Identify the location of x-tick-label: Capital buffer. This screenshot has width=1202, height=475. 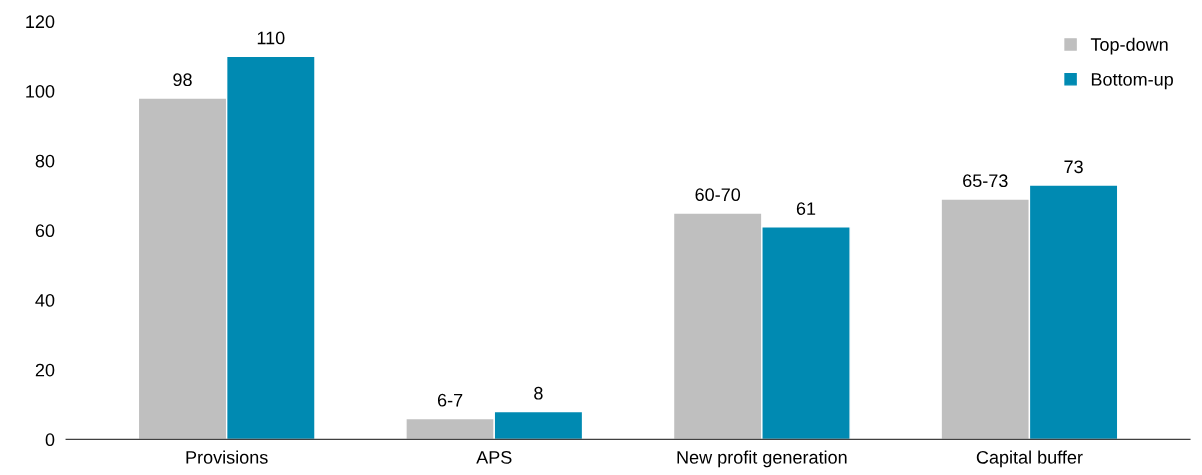
(1029, 459).